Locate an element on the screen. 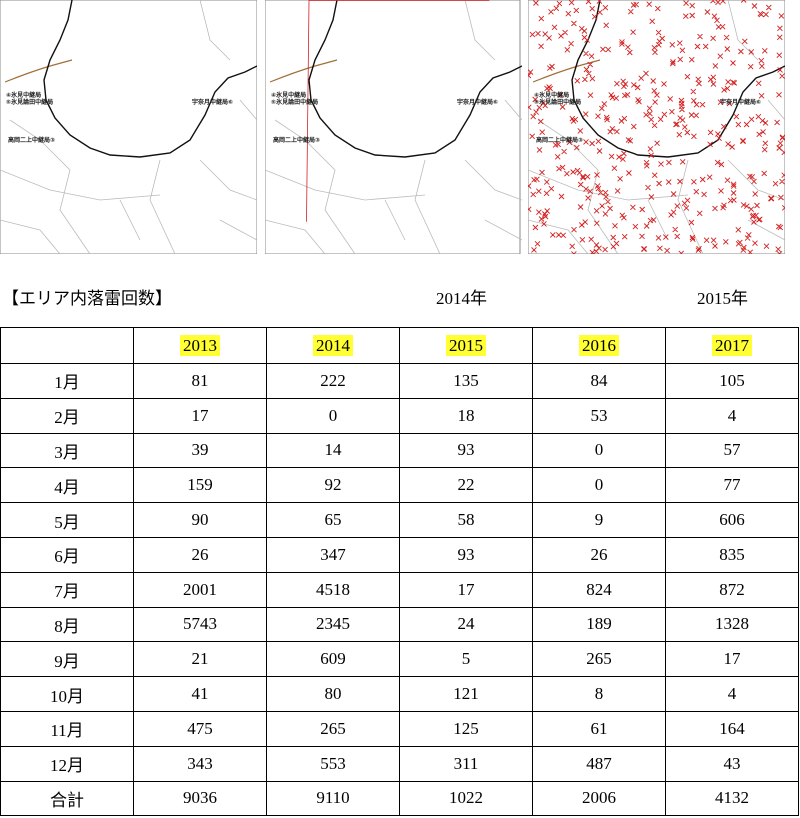 This screenshot has width=800, height=818. count-cell: 343 is located at coordinates (200, 763).